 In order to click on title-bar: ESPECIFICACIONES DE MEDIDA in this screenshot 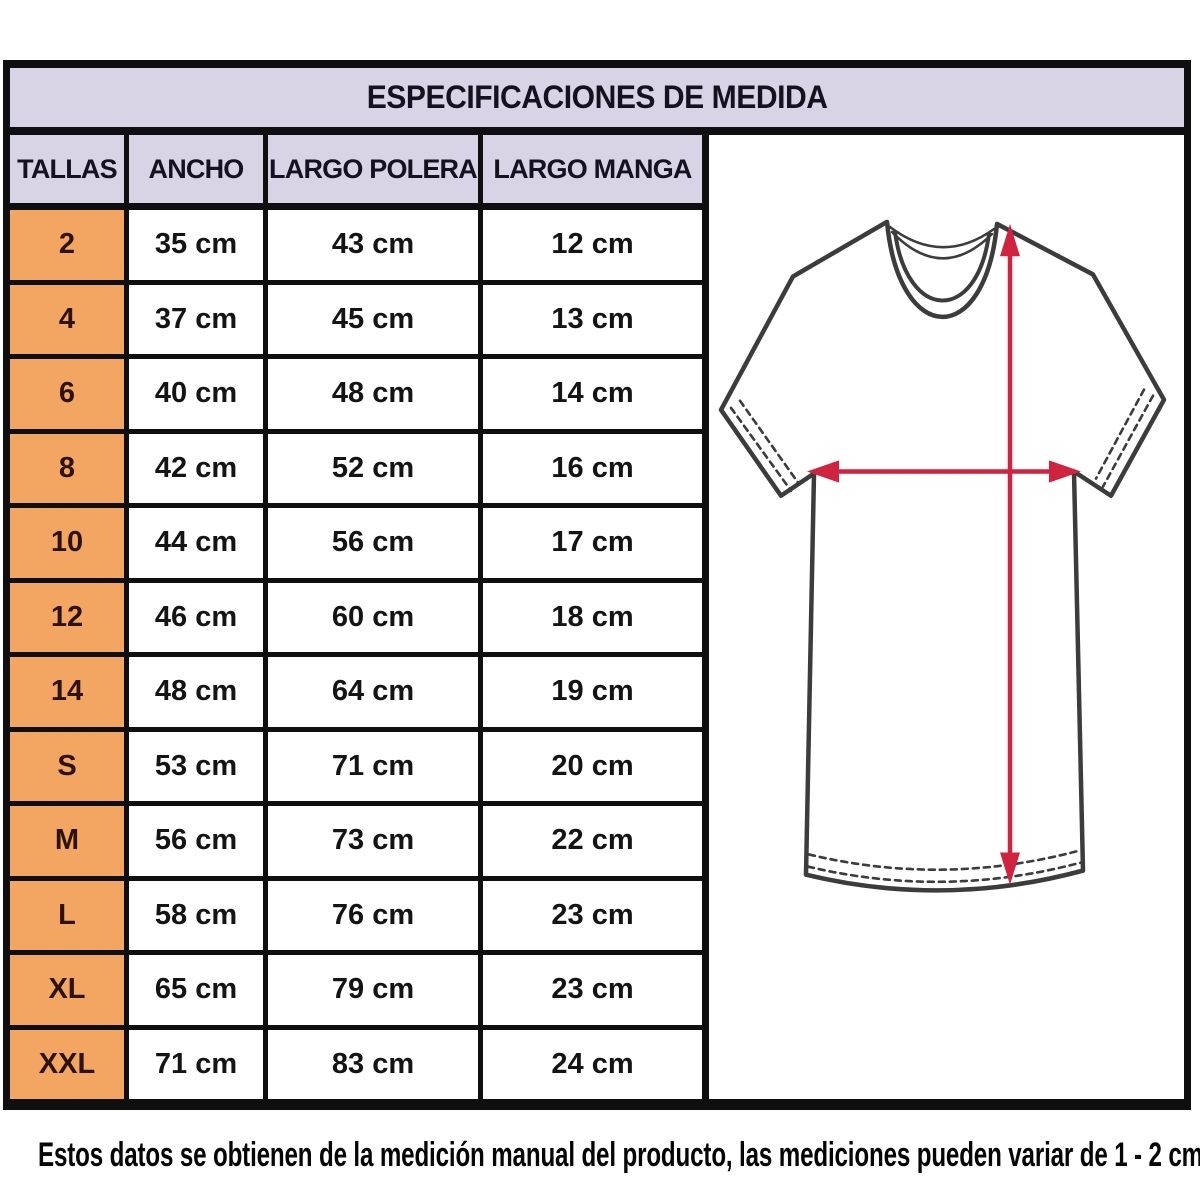, I will do `click(597, 101)`.